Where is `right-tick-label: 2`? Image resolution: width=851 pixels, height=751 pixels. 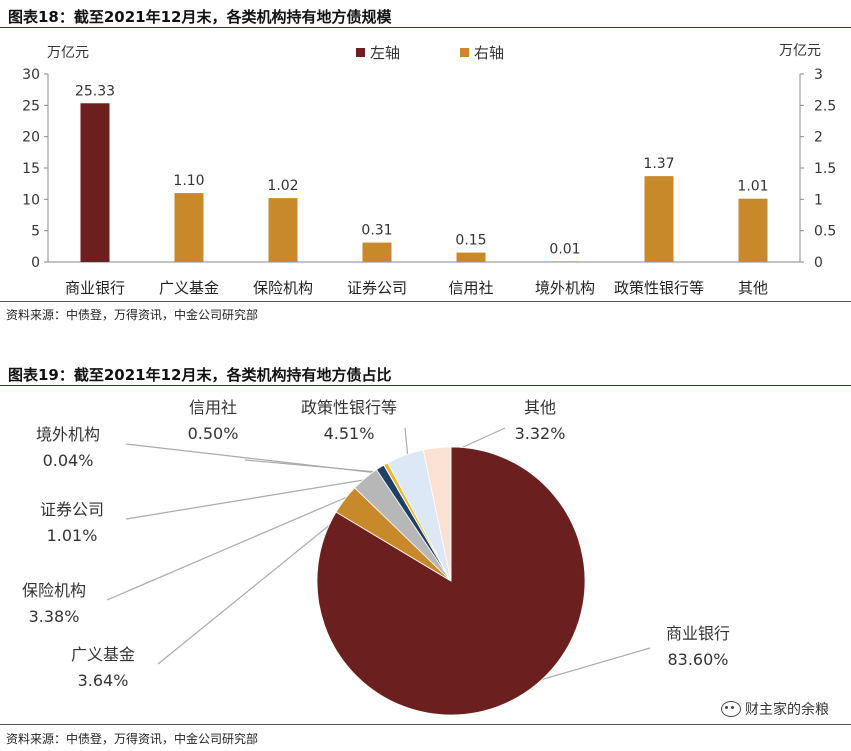 right-tick-label: 2 is located at coordinates (818, 138).